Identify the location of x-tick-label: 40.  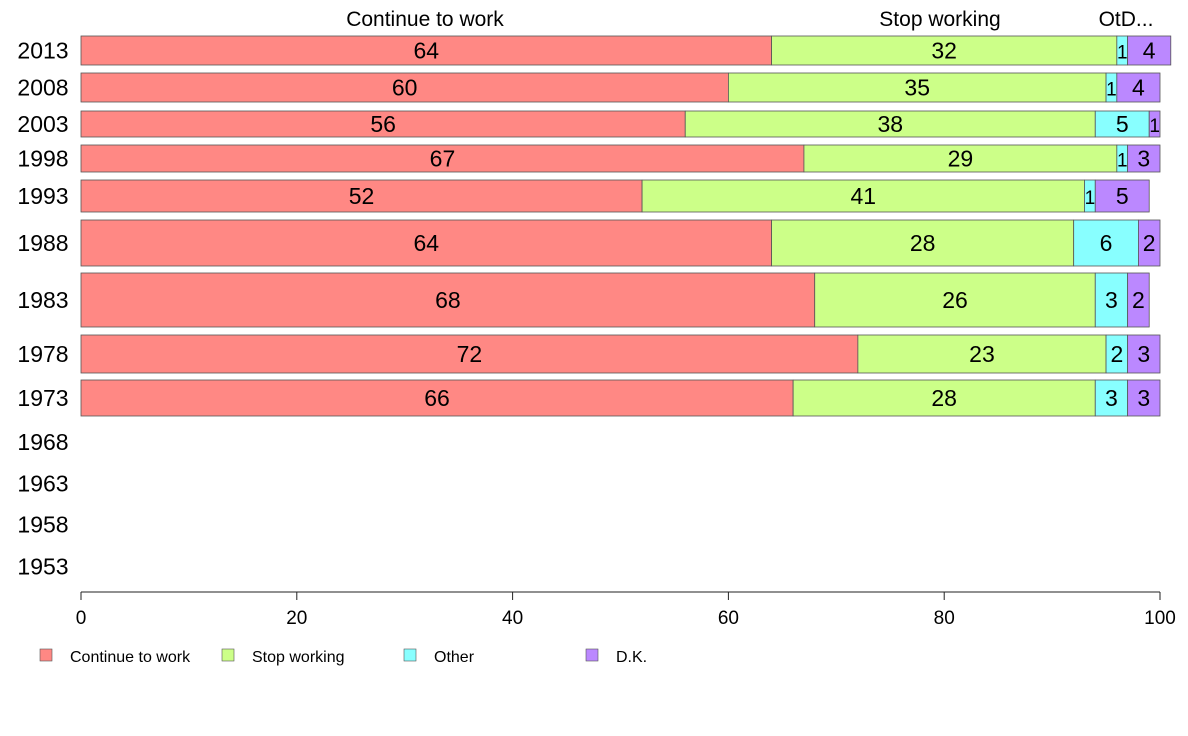
(512, 618).